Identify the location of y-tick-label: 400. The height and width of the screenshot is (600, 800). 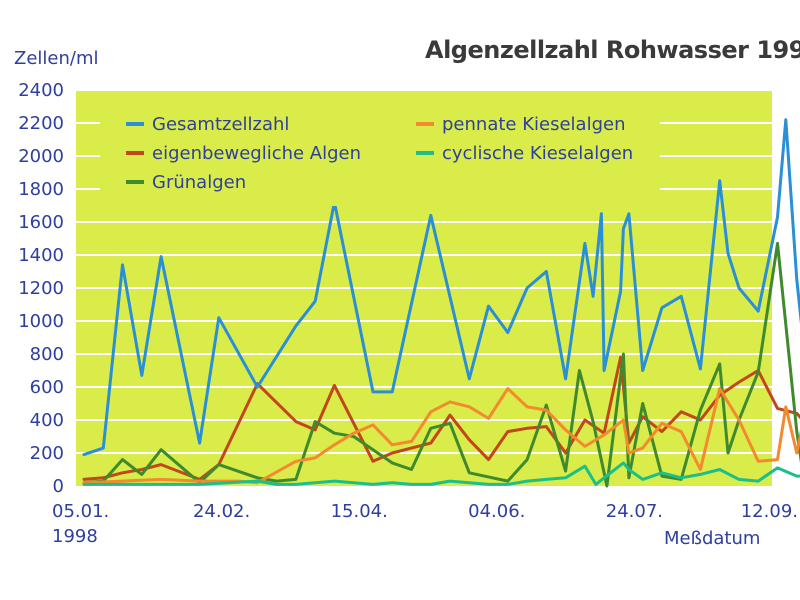
(47, 420).